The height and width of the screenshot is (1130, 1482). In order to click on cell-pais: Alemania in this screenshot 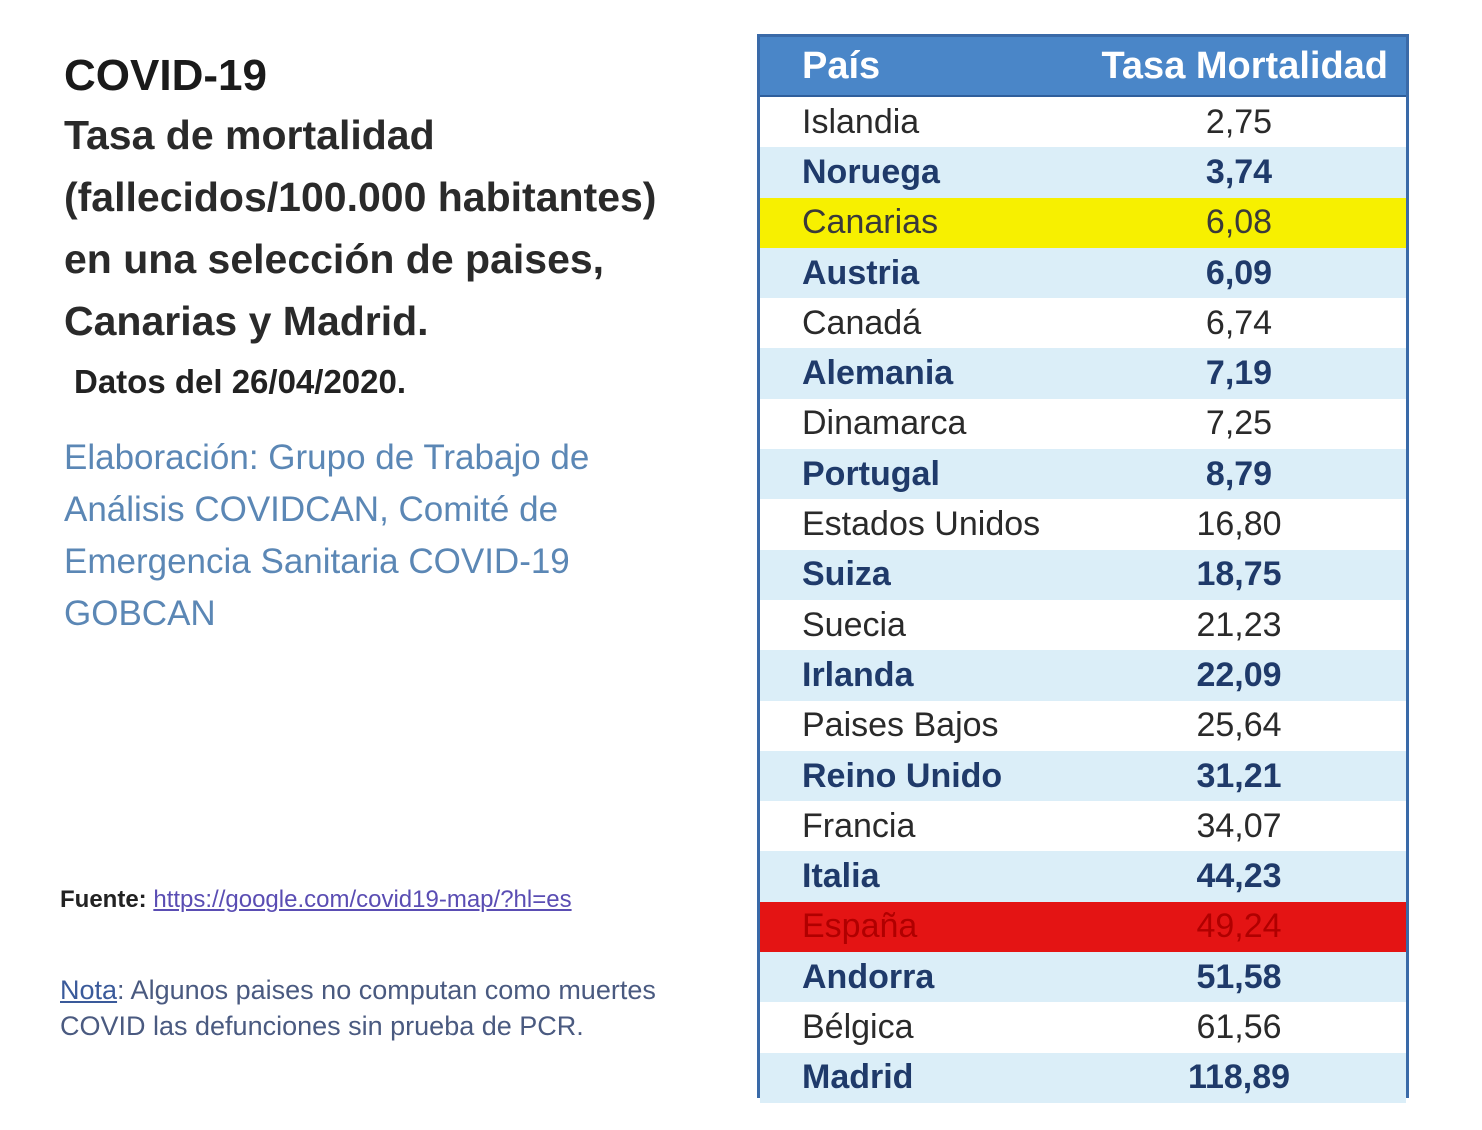, I will do `click(878, 373)`.